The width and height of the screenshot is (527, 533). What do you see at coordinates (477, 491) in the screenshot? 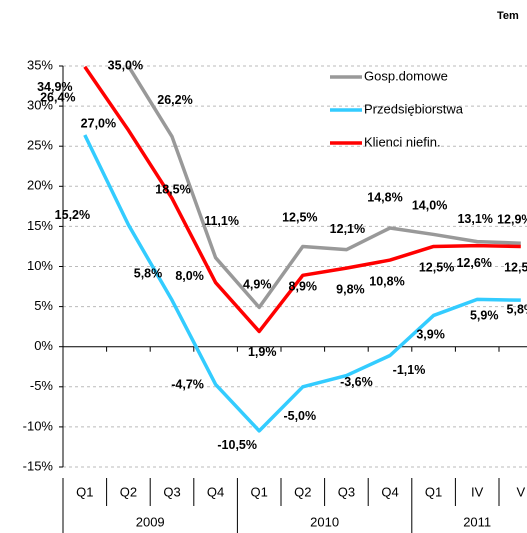
I see `x-tick-label: IV` at bounding box center [477, 491].